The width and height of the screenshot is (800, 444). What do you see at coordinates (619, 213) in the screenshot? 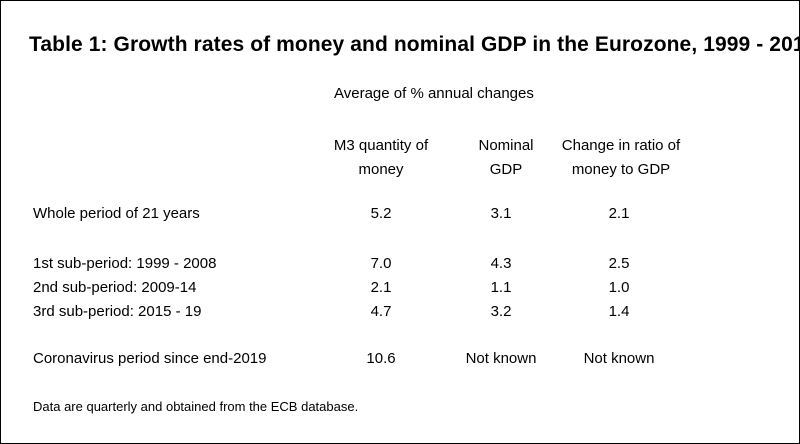
I see `ratio-value: 2.1` at bounding box center [619, 213].